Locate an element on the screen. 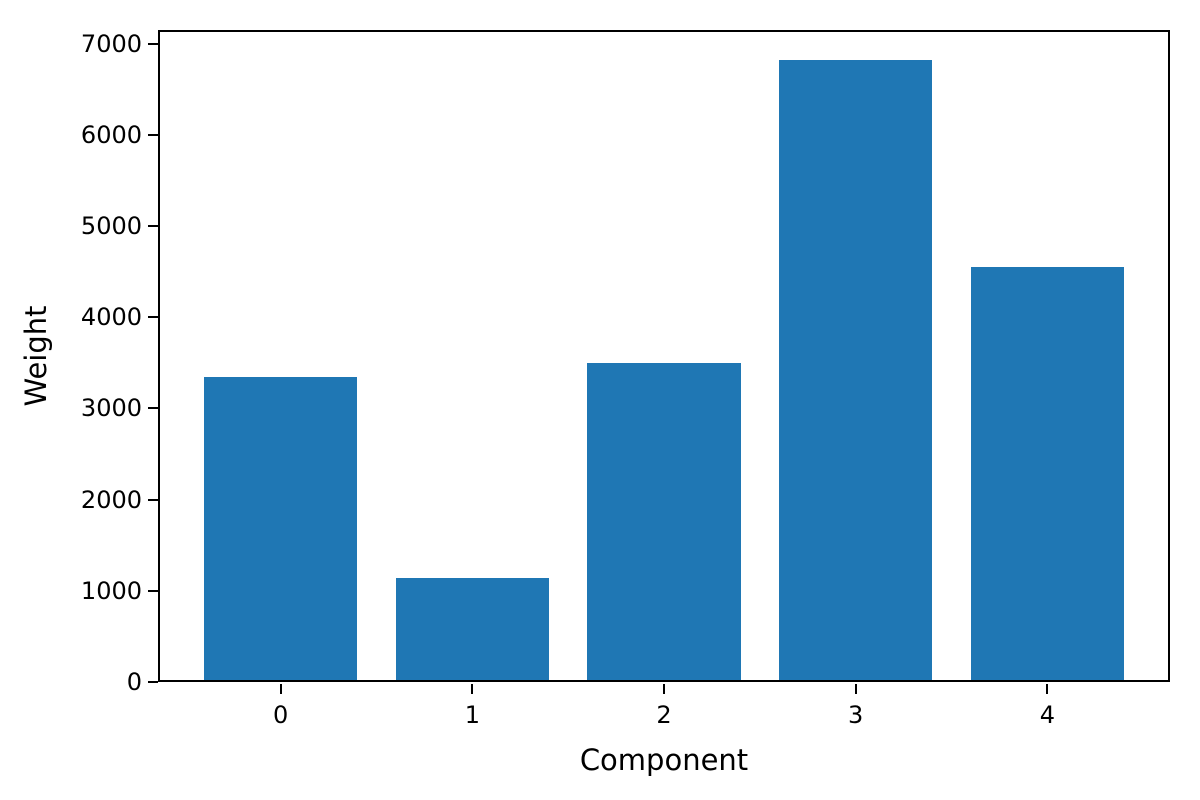 This screenshot has width=1200, height=800. y-tick-label: 6000 is located at coordinates (111, 134).